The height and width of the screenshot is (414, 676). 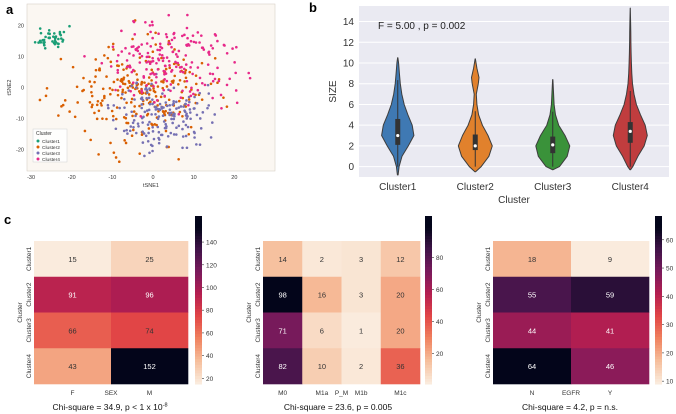 What do you see at coordinates (31, 178) in the screenshot?
I see `tsne-x-tick-label: -30` at bounding box center [31, 178].